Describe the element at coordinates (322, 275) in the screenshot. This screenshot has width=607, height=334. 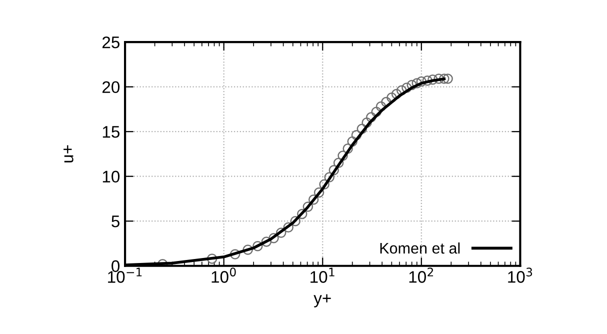
I see `x-tick-label: 10$^{1}$` at that location.